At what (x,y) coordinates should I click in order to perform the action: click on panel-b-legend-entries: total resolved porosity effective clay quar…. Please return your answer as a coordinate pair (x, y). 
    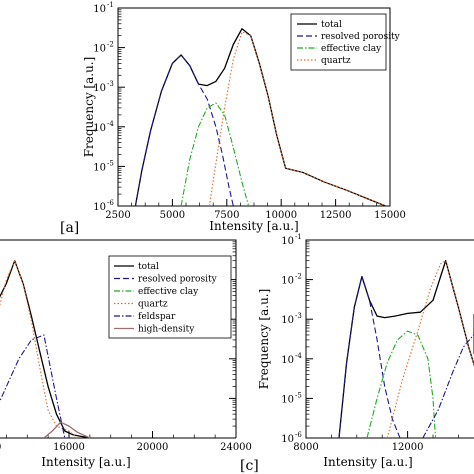
    Looking at the image, I should click on (166, 298).